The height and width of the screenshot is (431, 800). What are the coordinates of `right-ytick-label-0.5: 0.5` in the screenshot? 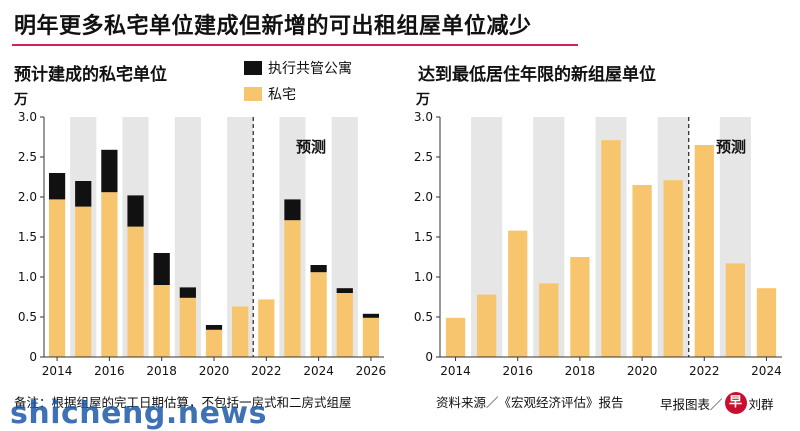 It's located at (423, 317).